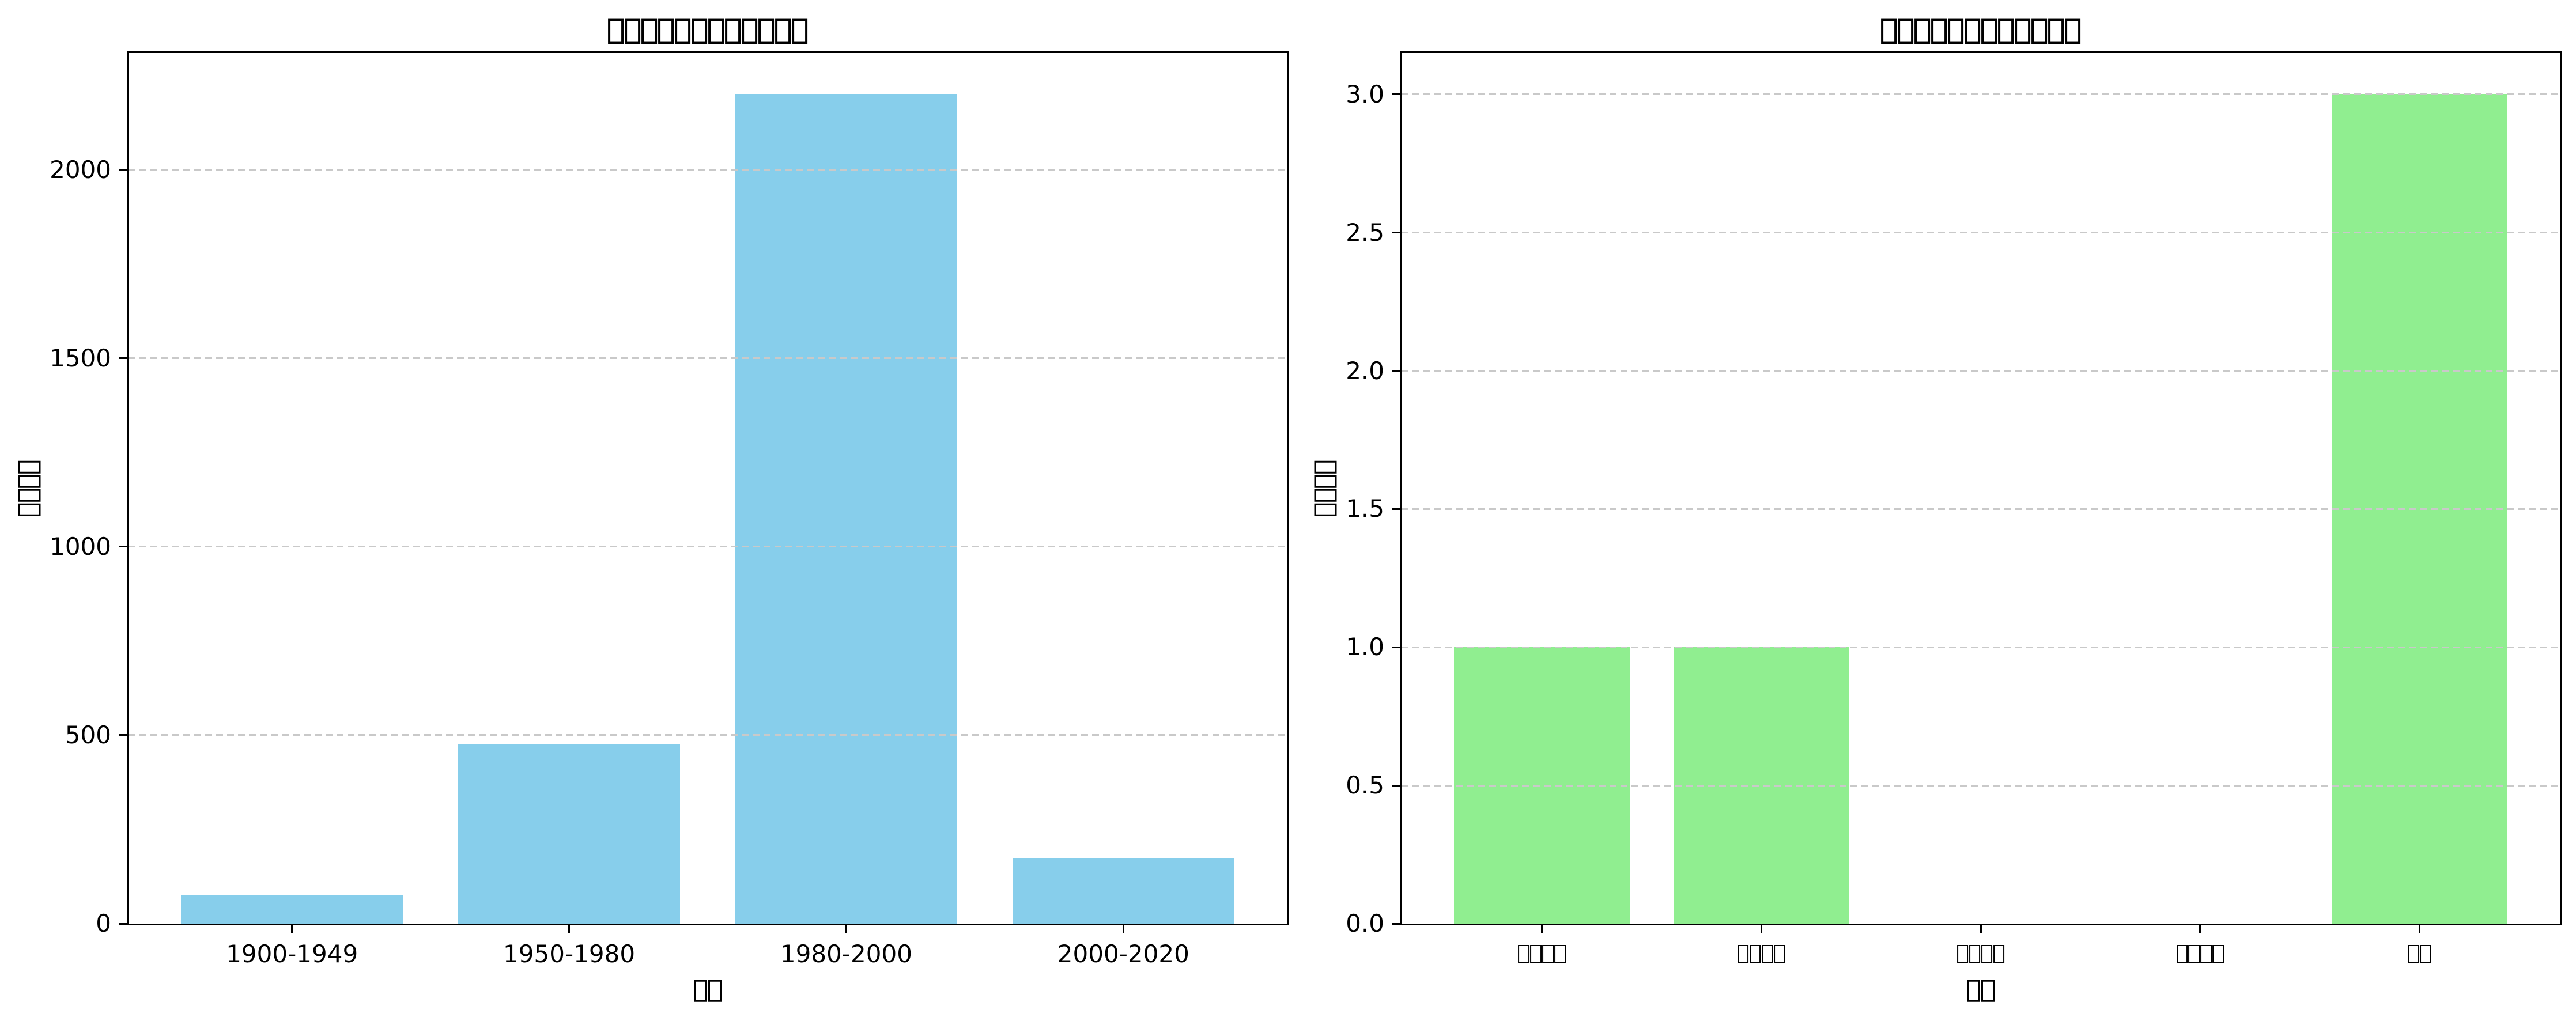 This screenshot has width=2576, height=1017. What do you see at coordinates (1365, 370) in the screenshot?
I see `y-tick-label: 2.0` at bounding box center [1365, 370].